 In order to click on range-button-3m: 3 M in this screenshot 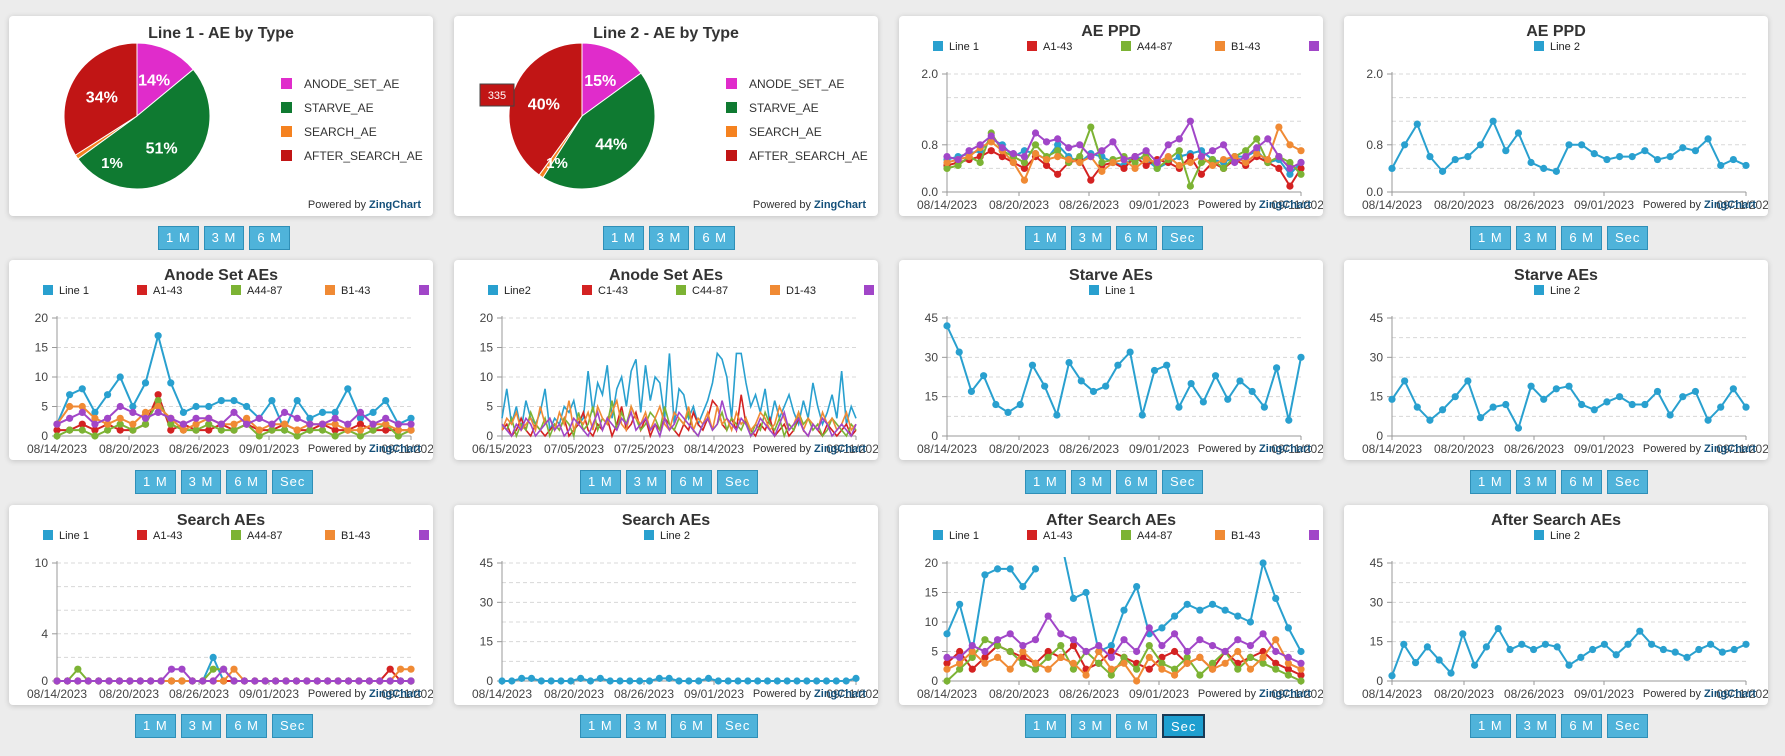, I will do `click(646, 726)`.